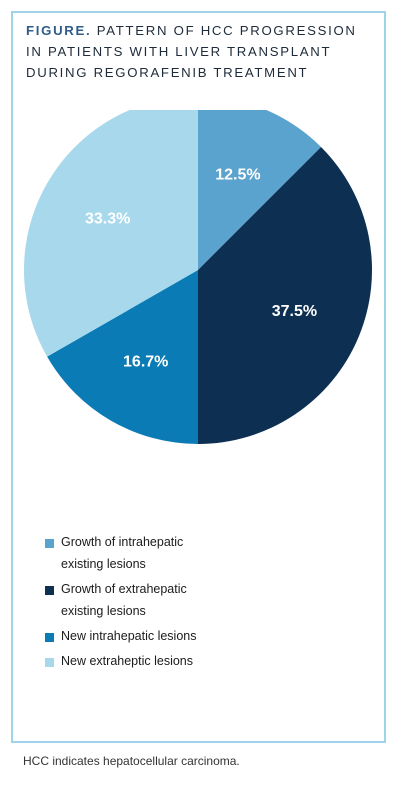 This screenshot has width=400, height=786. Describe the element at coordinates (129, 636) in the screenshot. I see `legend-label-3: New intrahepatic lesions` at that location.